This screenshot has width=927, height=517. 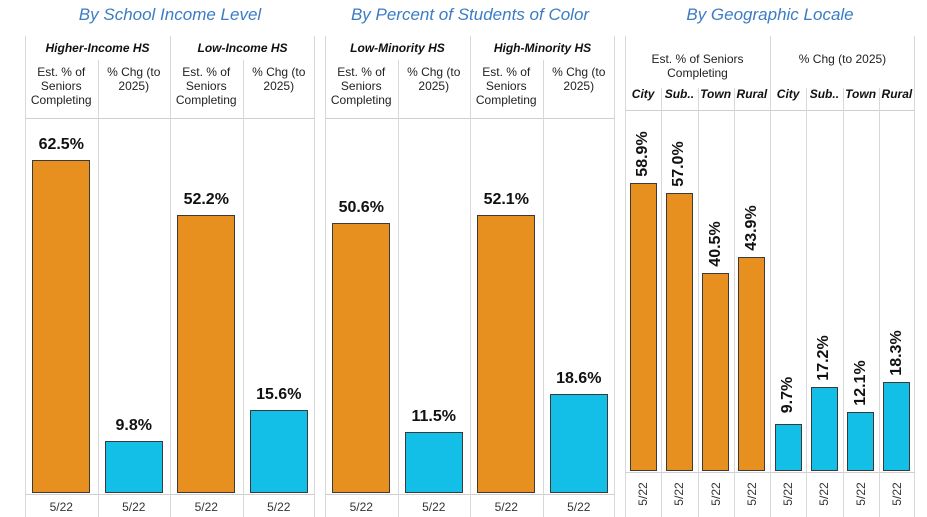 I want to click on panel-title: By Percent of Students of Color, so click(x=470, y=14).